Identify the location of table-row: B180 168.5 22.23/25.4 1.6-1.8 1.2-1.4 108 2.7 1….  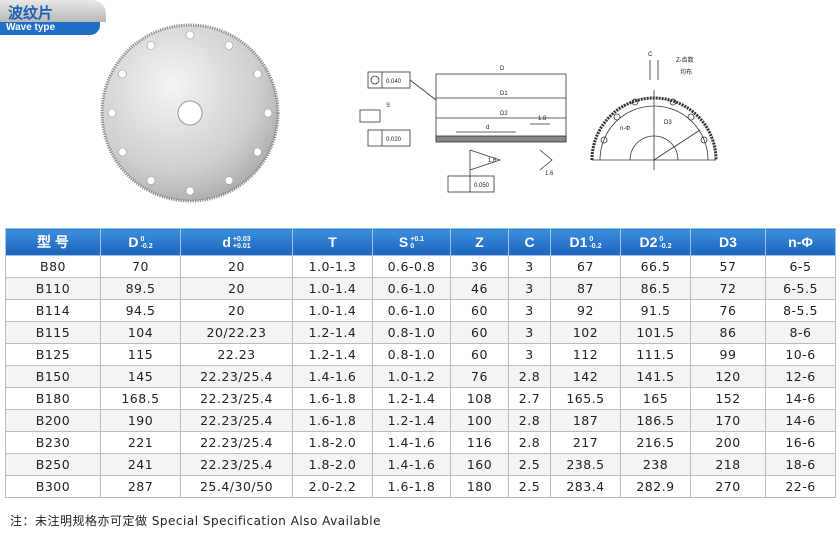
(420, 398).